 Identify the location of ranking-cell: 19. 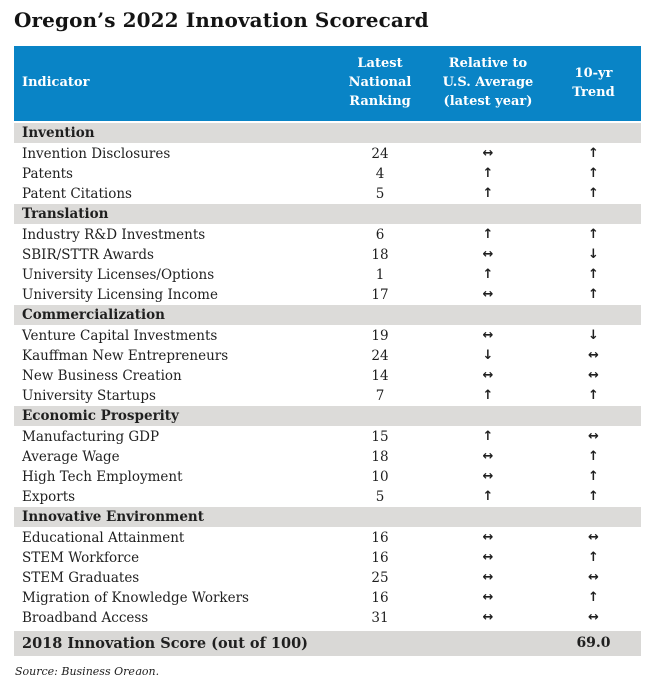
(380, 336).